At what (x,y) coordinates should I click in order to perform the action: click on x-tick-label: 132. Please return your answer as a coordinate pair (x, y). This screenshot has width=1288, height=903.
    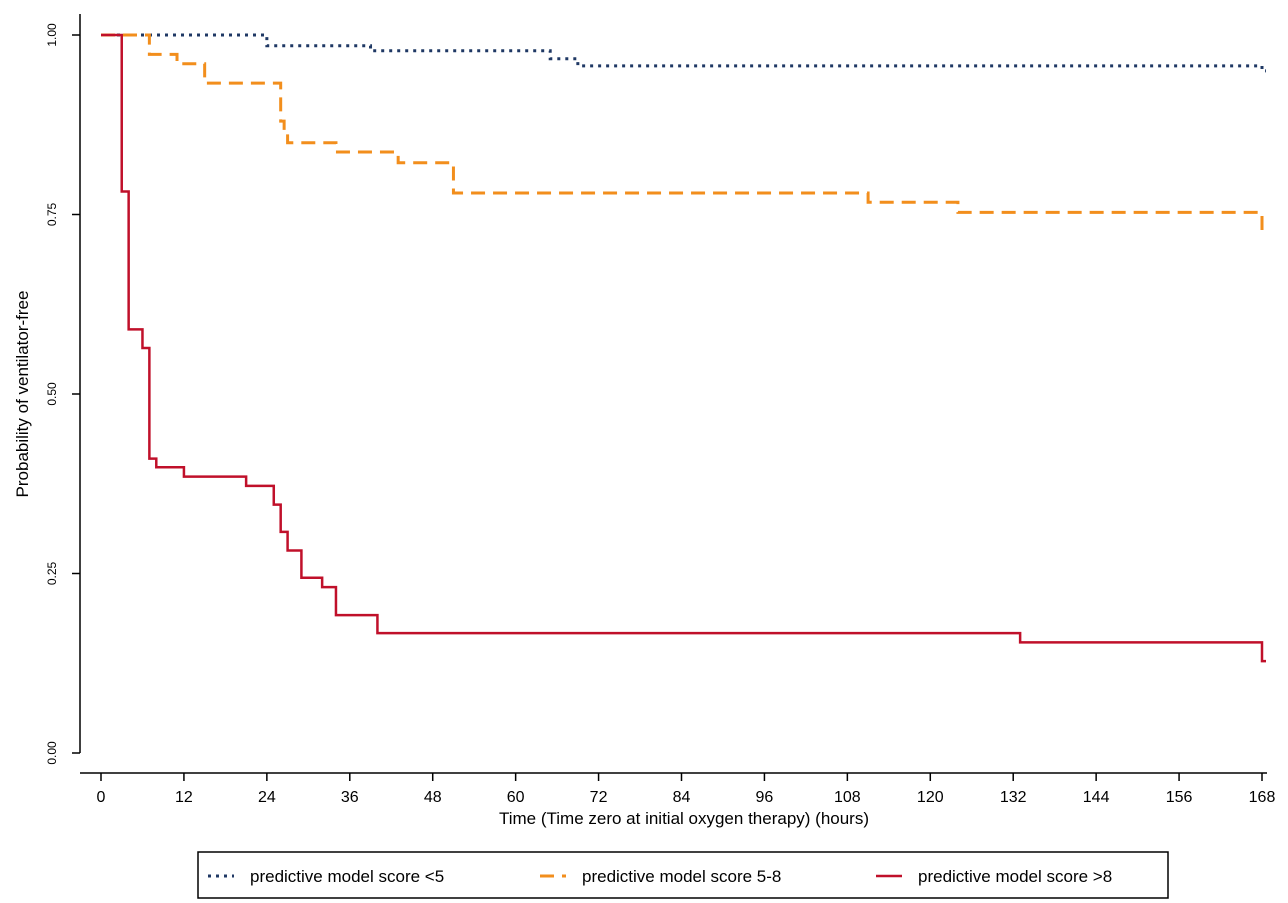
    Looking at the image, I should click on (1013, 797).